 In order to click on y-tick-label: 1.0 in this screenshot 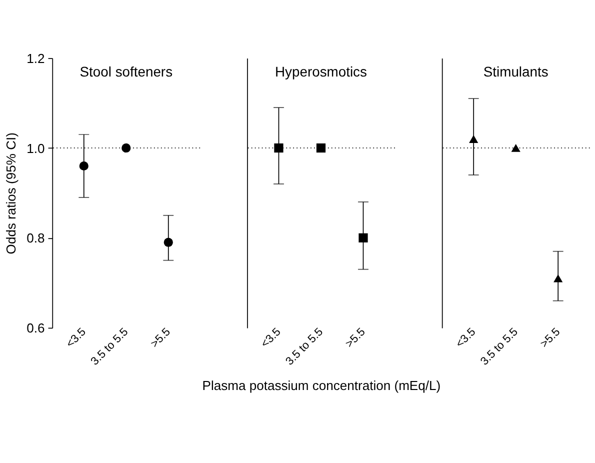, I will do `click(35, 148)`.